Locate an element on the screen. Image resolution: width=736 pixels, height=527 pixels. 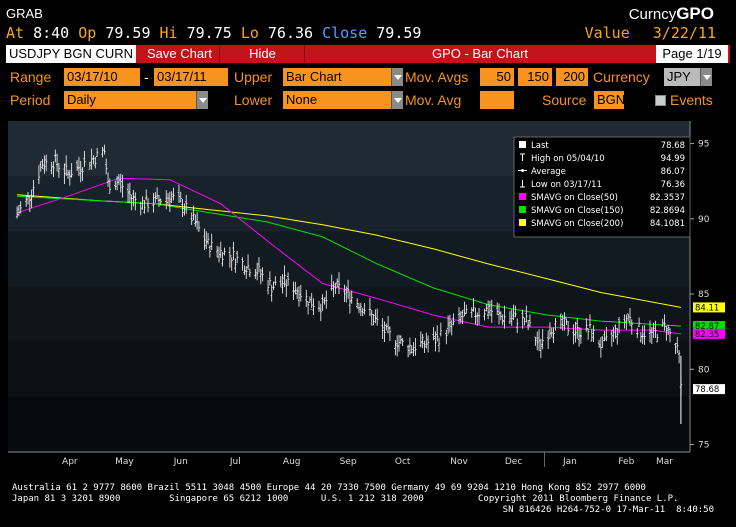
ma3-input: 200 is located at coordinates (572, 77).